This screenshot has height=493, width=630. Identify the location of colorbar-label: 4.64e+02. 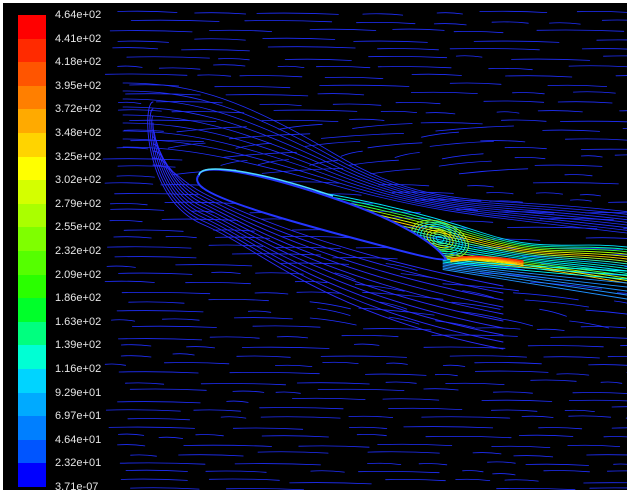
(78, 15).